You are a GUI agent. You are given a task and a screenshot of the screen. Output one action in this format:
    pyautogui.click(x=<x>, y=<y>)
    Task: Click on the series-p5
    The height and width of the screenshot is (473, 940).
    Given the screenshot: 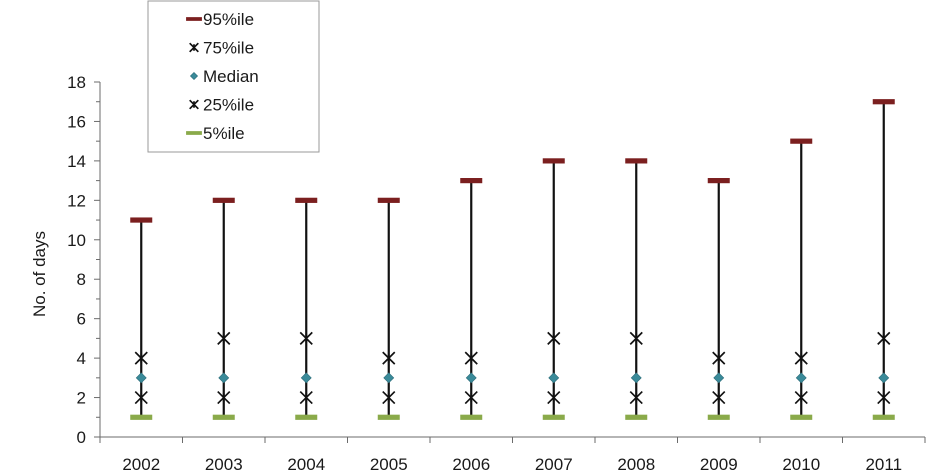 What is the action you would take?
    pyautogui.click(x=512, y=417)
    